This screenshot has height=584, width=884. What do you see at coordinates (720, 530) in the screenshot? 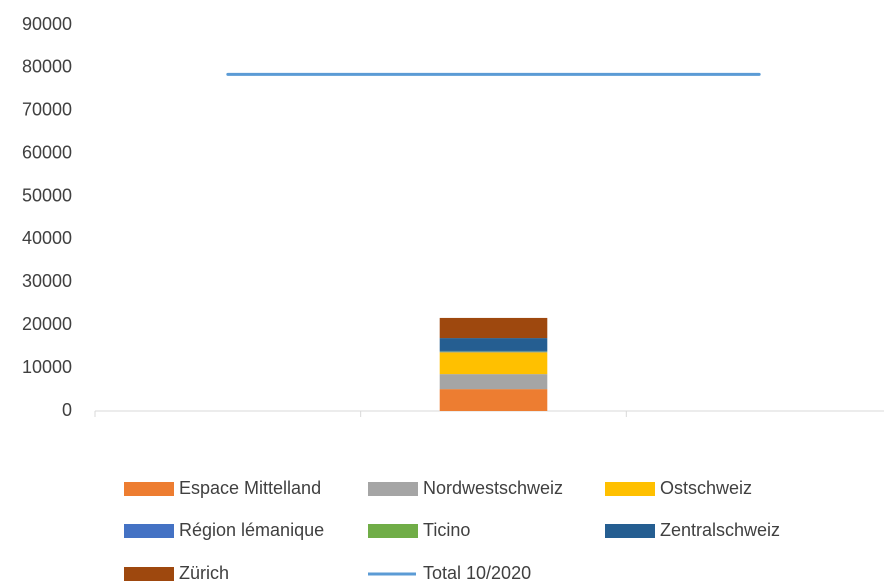
I see `legend-label: Zentralschweiz` at bounding box center [720, 530].